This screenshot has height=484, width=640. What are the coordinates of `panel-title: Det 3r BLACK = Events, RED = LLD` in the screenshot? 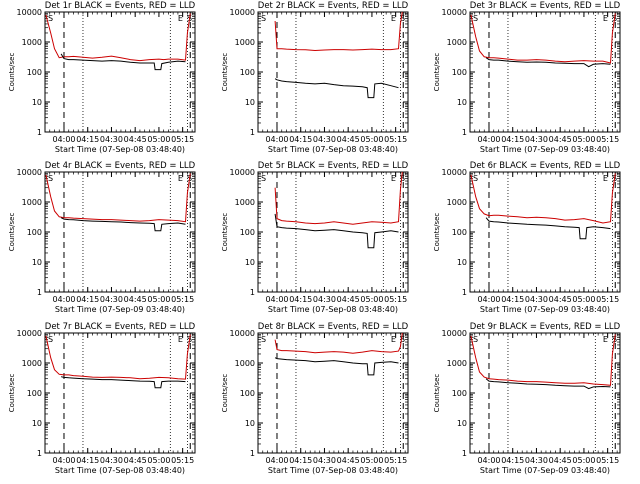 It's located at (545, 6).